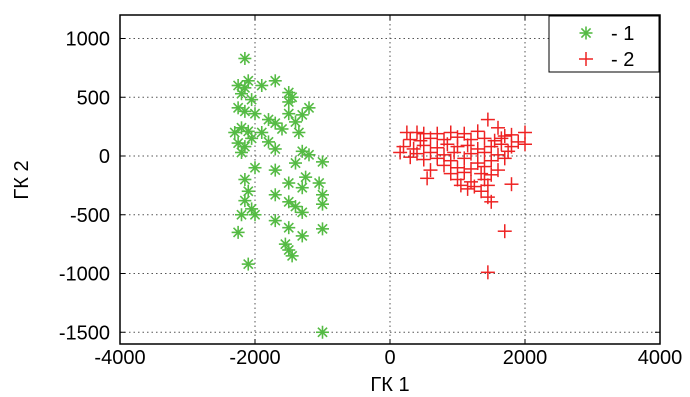 Image resolution: width=690 pixels, height=397 pixels. What do you see at coordinates (660, 358) in the screenshot?
I see `x-tick-label: 4000` at bounding box center [660, 358].